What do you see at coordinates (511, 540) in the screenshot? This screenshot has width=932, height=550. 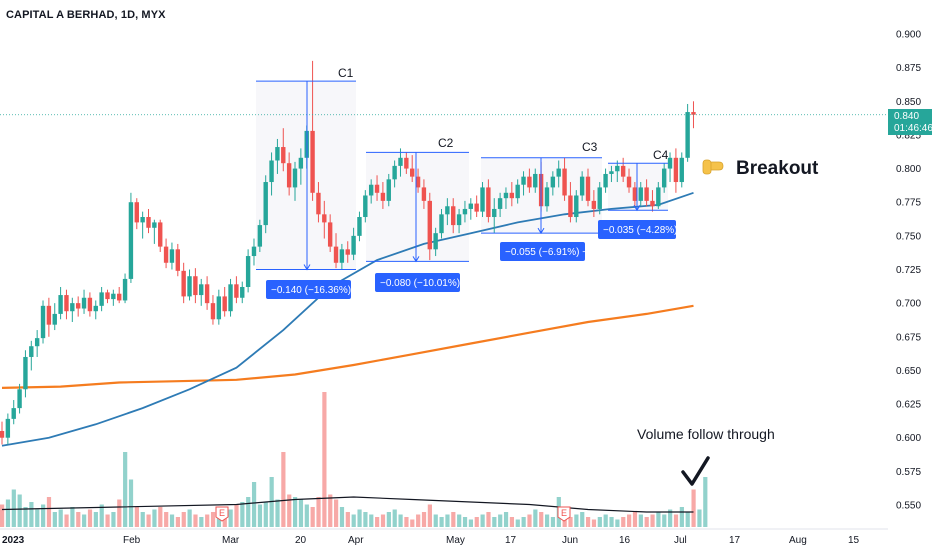 I see `time-tick-label: 17` at bounding box center [511, 540].